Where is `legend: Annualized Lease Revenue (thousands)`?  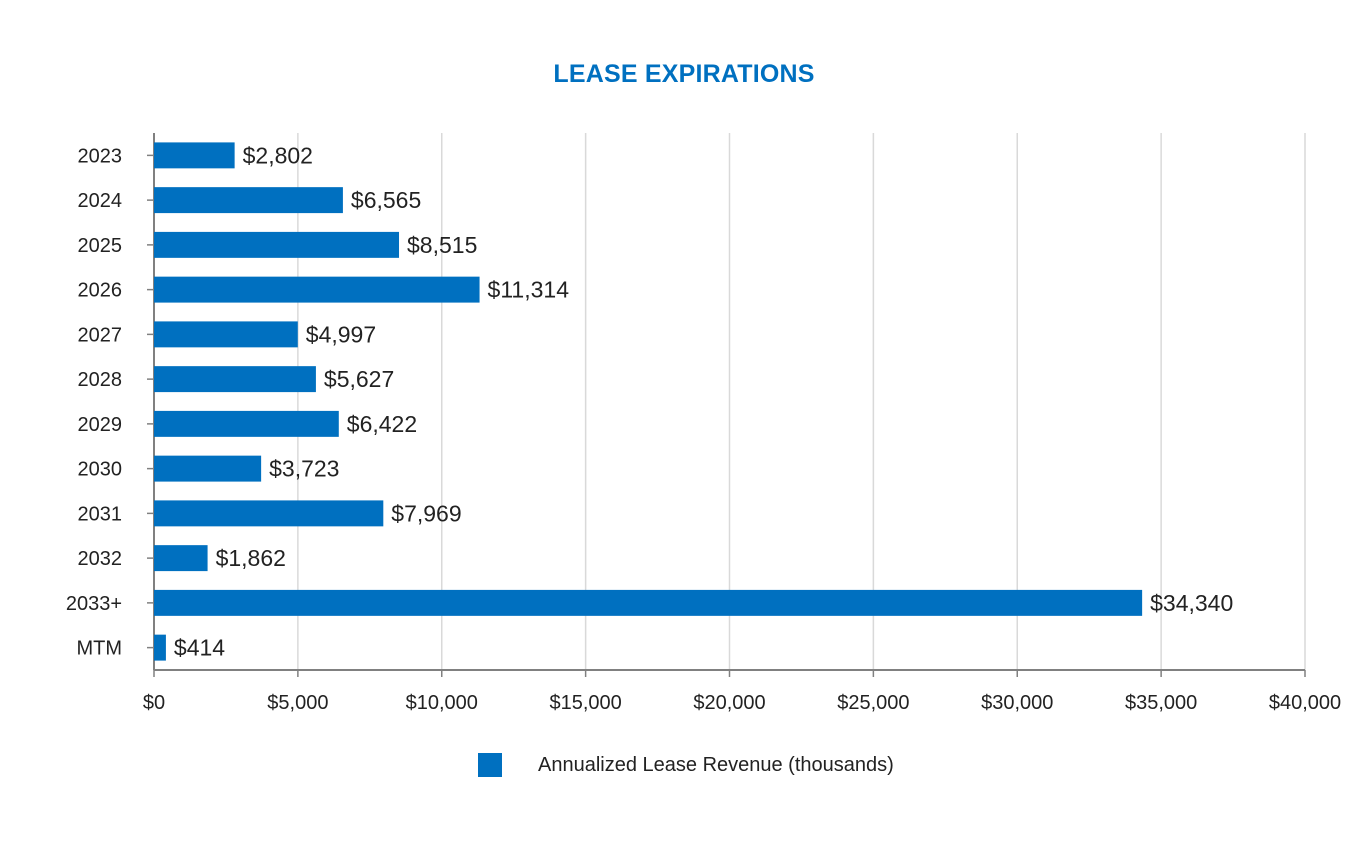 legend: Annualized Lease Revenue (thousands) is located at coordinates (686, 765).